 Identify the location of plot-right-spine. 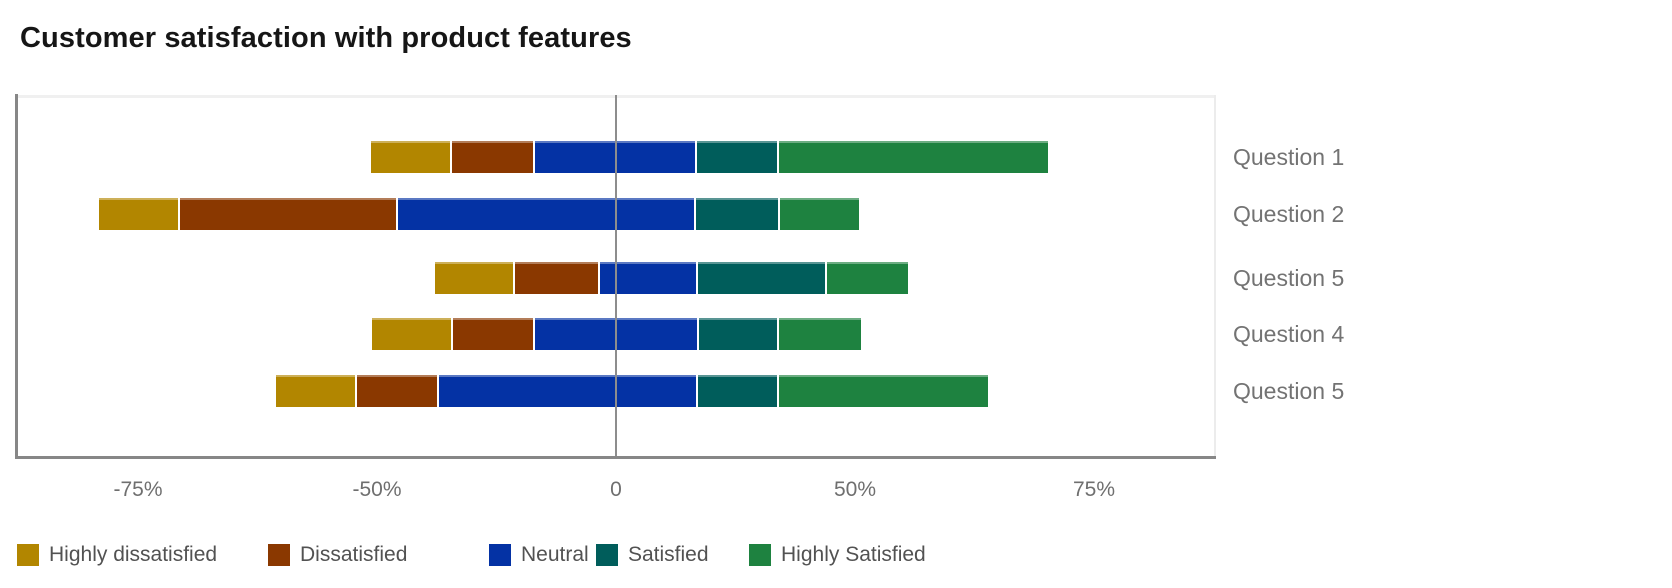
(1215, 277).